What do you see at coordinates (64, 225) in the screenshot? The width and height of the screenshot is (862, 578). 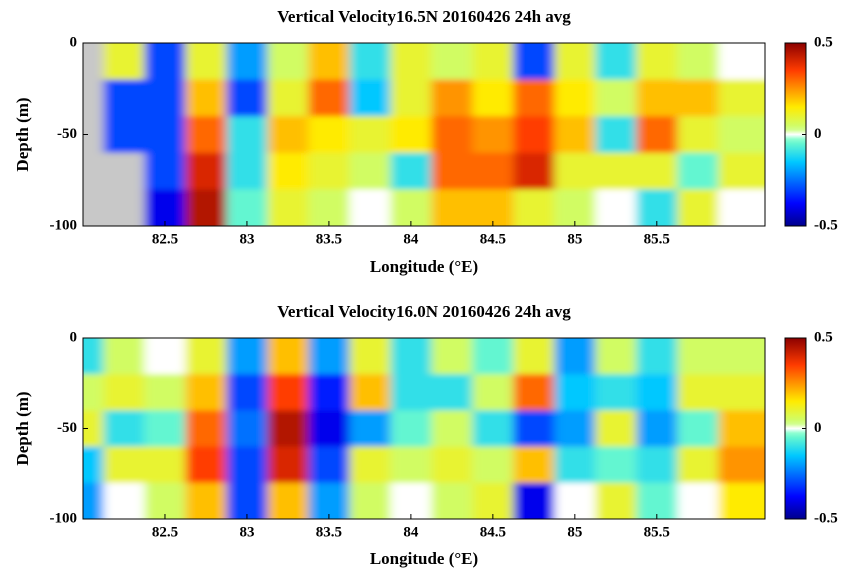 I see `y-tick-label: -100` at bounding box center [64, 225].